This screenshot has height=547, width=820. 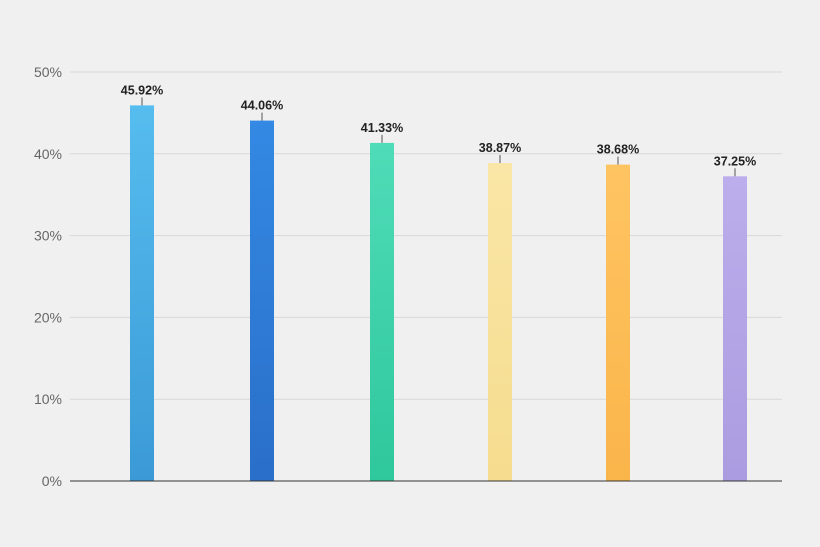 What do you see at coordinates (500, 148) in the screenshot?
I see `data-label: 38.87%` at bounding box center [500, 148].